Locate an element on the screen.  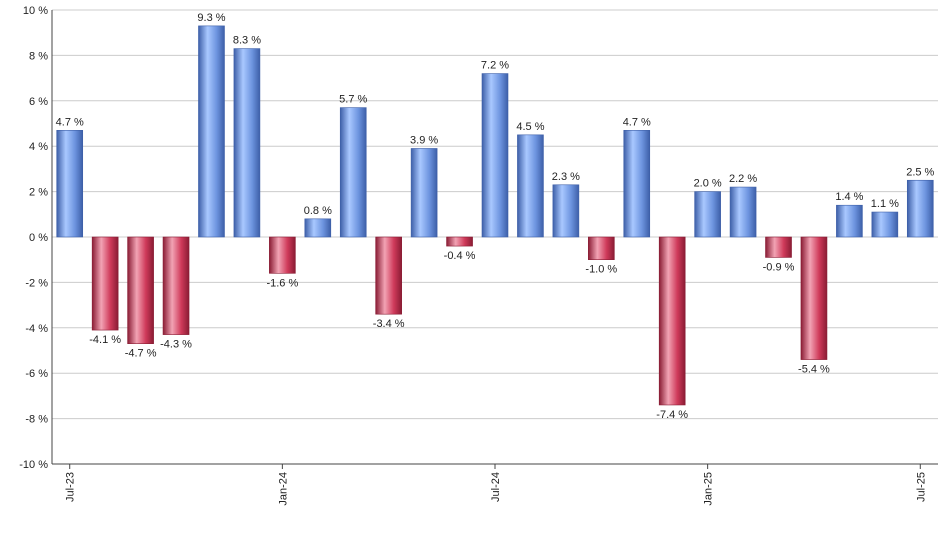
data-label: -4.1 % is located at coordinates (105, 340).